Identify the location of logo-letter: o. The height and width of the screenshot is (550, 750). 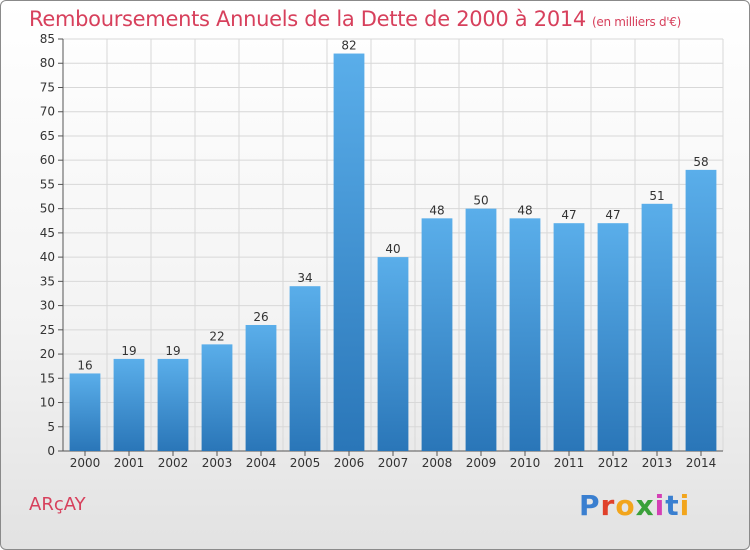
(625, 505).